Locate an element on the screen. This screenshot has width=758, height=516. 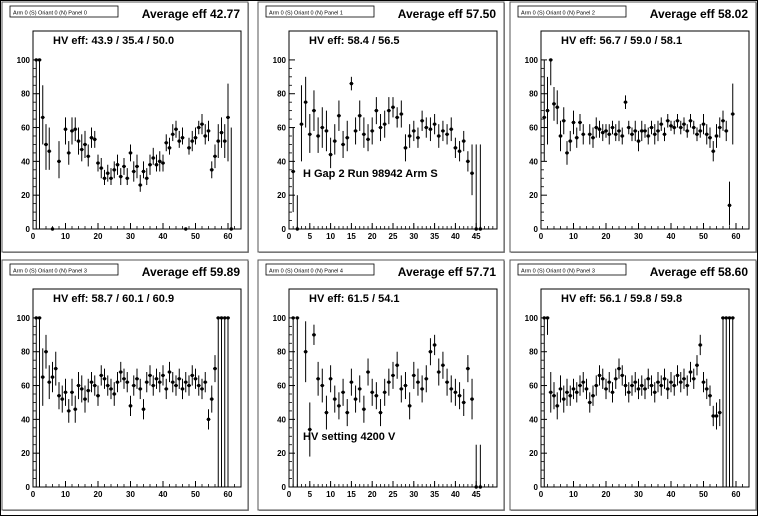
hv-eff-text: HV eff: 61.5 / 54.1 is located at coordinates (354, 299).